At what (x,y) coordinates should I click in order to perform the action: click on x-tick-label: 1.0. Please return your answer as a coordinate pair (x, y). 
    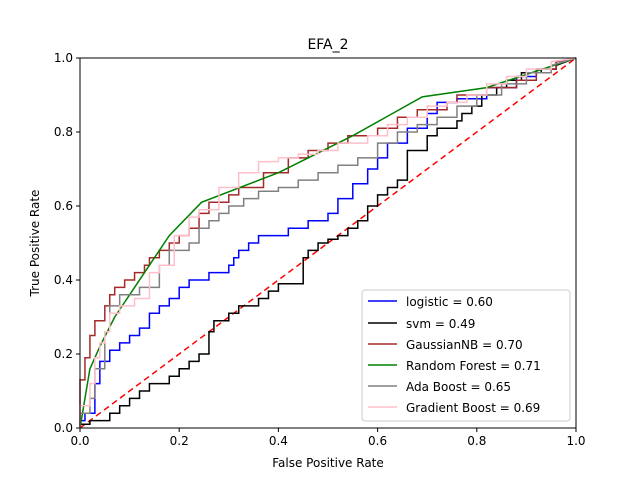
    Looking at the image, I should click on (575, 441).